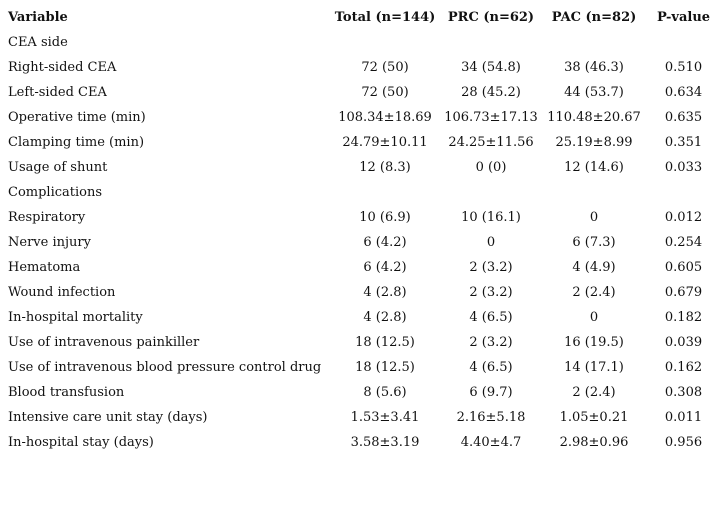  What do you see at coordinates (385, 167) in the screenshot?
I see `cell-total: 12 (8.3)` at bounding box center [385, 167].